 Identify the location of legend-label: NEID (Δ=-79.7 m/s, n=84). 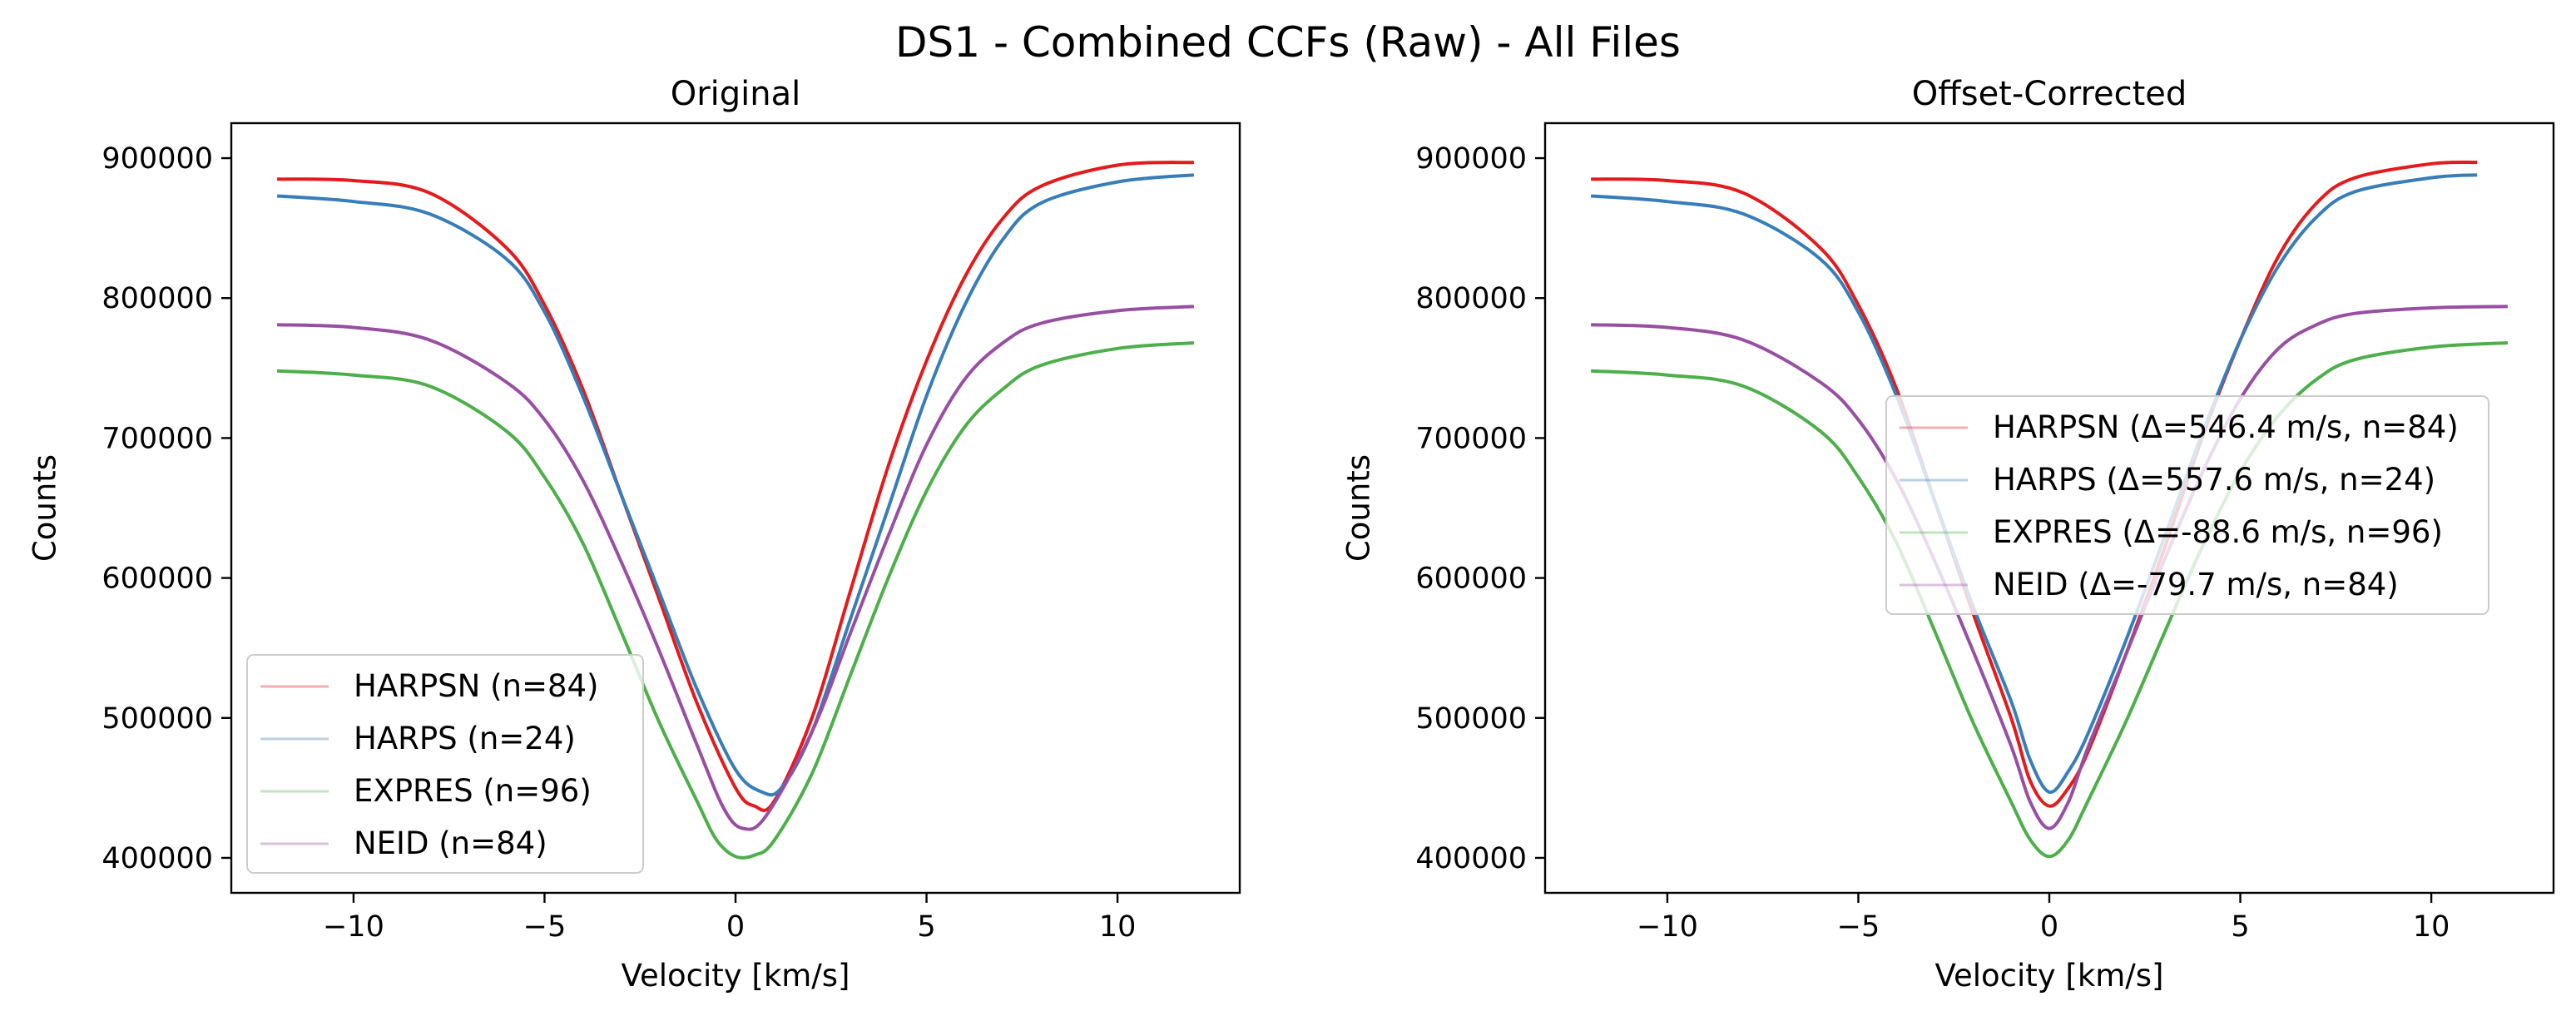
(2196, 584).